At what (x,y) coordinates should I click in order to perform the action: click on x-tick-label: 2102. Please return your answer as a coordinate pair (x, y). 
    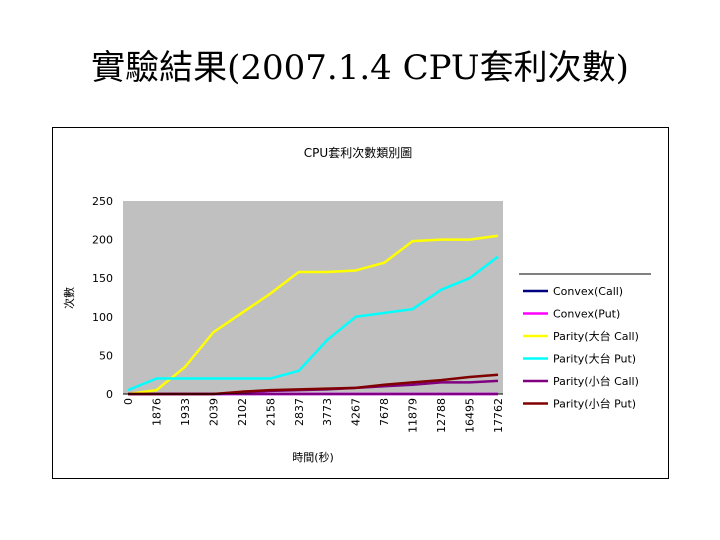
    Looking at the image, I should click on (242, 412).